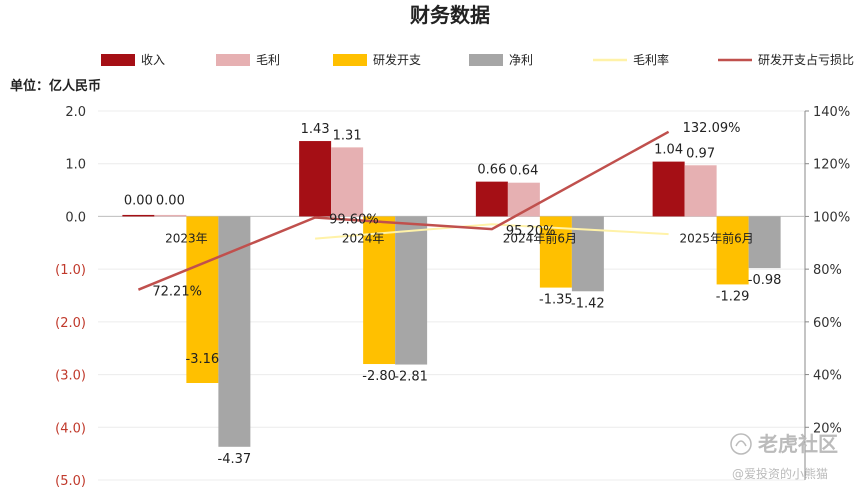  Describe the element at coordinates (556, 300) in the screenshot. I see `bar-label-研发开支-2: -1.35` at that location.